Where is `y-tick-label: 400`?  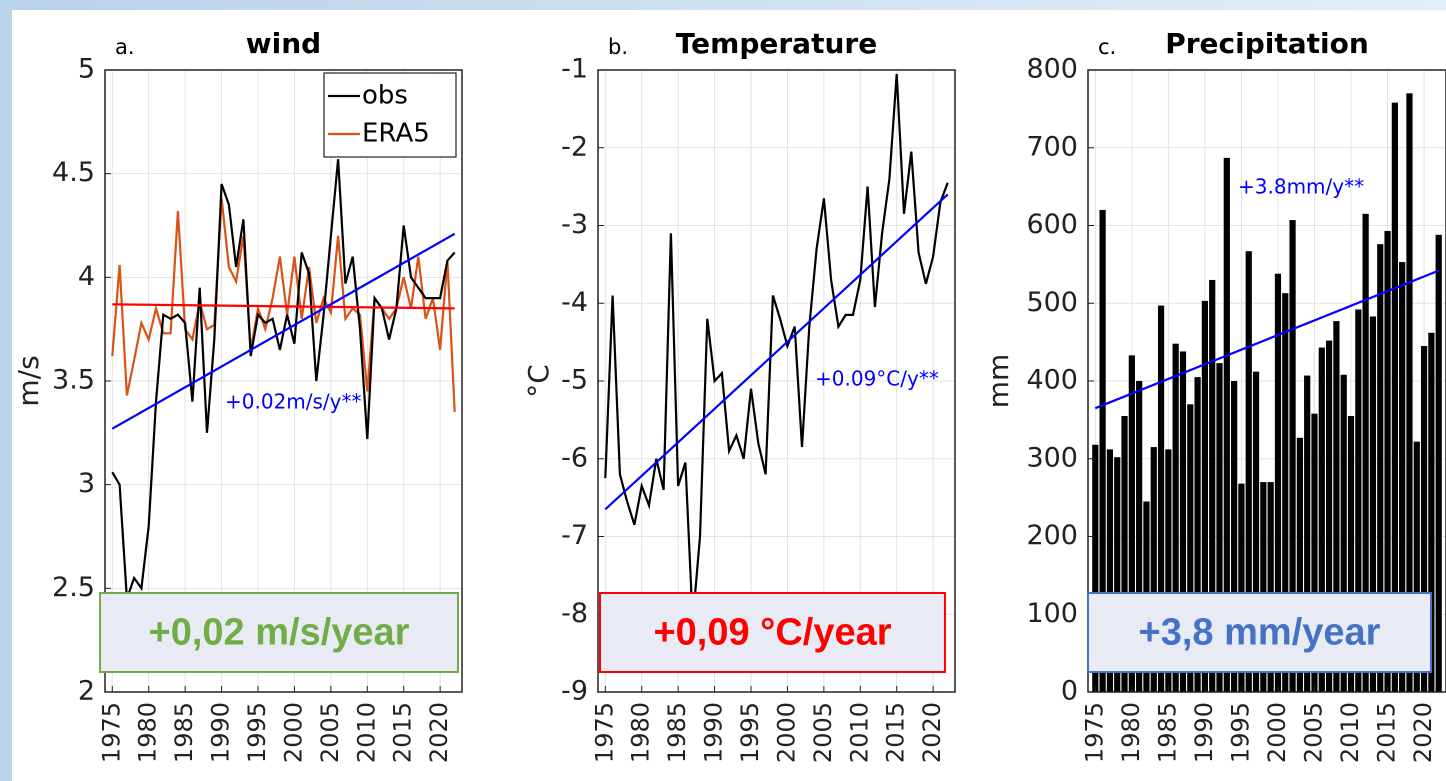
y-tick-label: 400 is located at coordinates (1052, 380).